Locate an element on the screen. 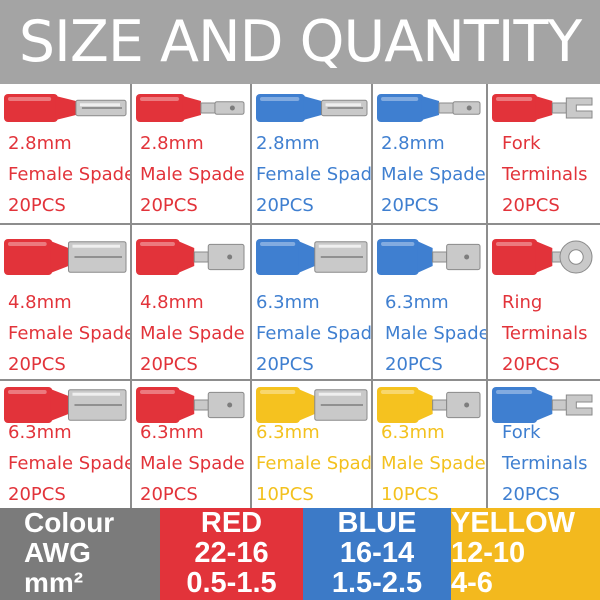  legend-blue-awg: 16-14 is located at coordinates (377, 553).